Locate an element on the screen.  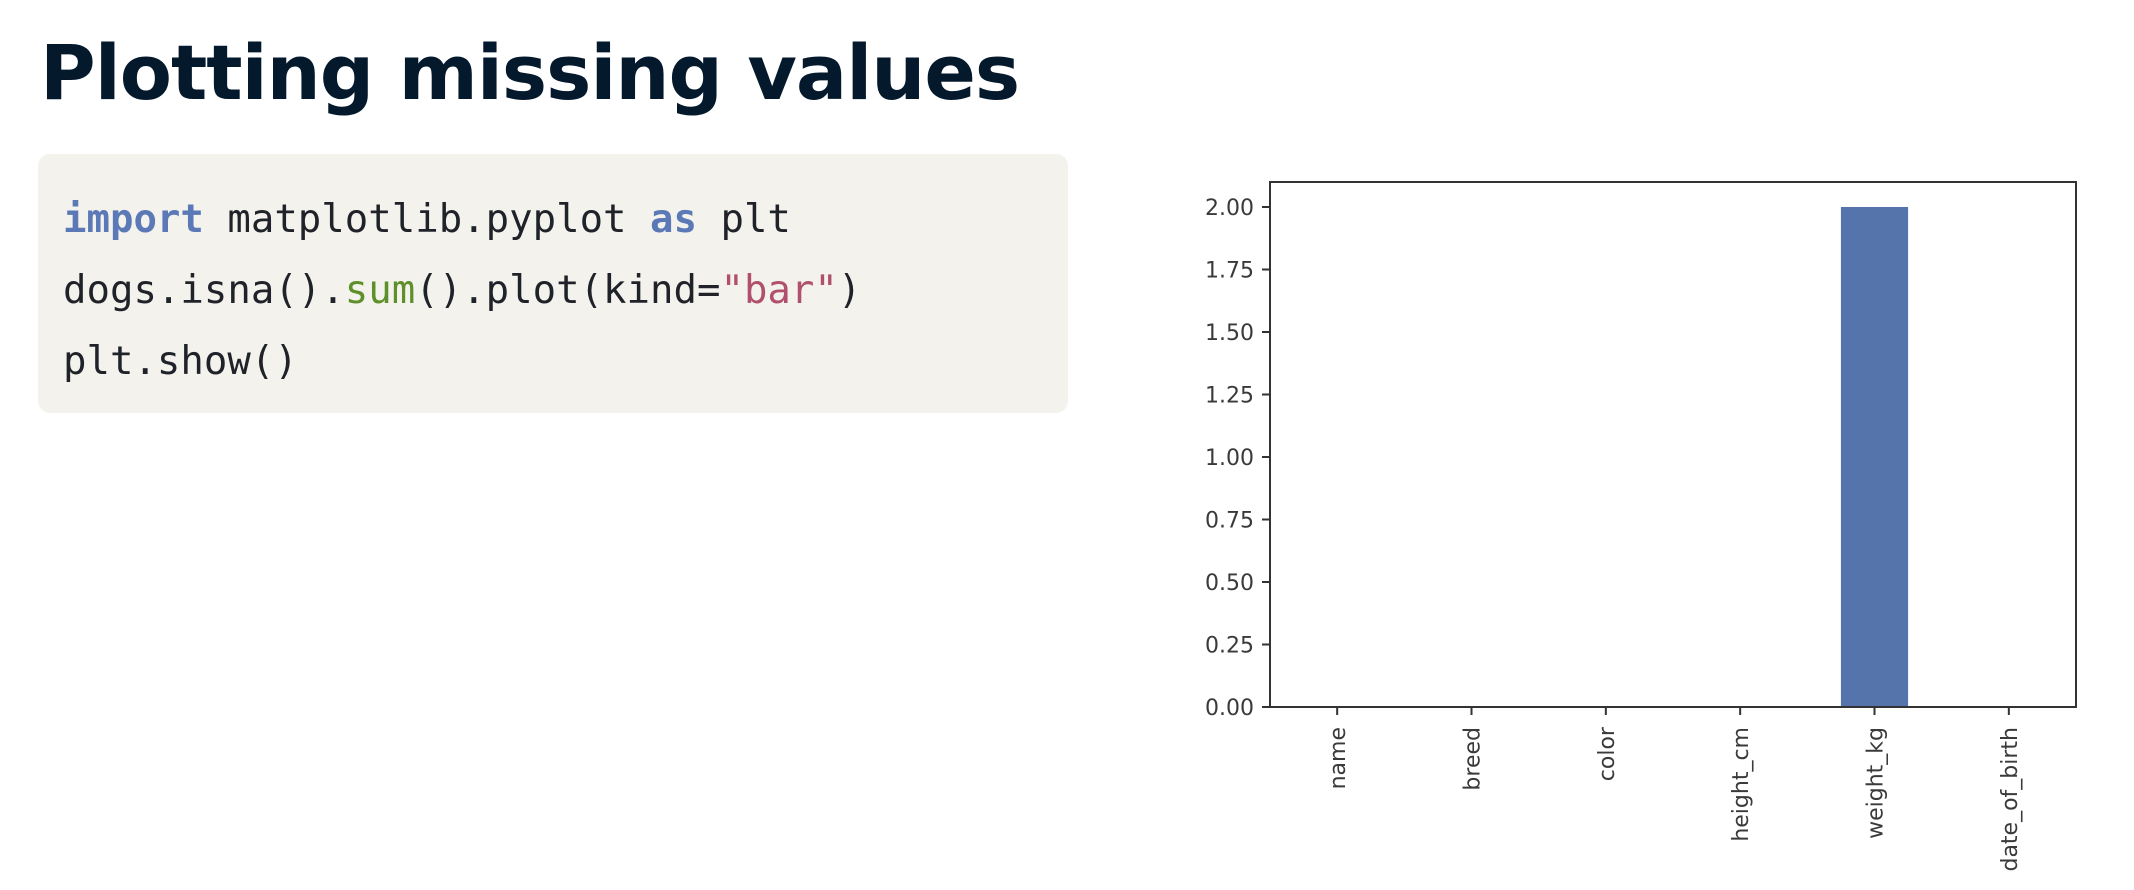
code-token: plt is located at coordinates (743, 219).